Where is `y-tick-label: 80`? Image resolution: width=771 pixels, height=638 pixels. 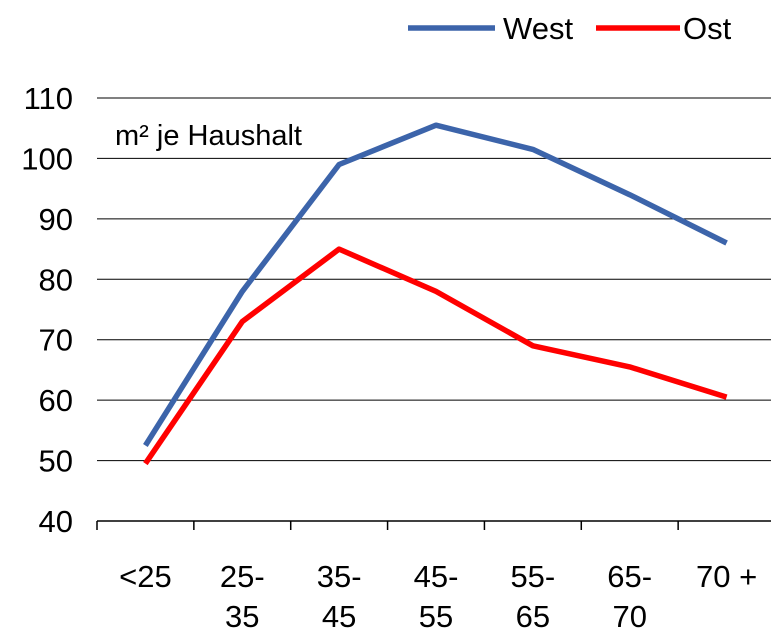
y-tick-label: 80 is located at coordinates (56, 279).